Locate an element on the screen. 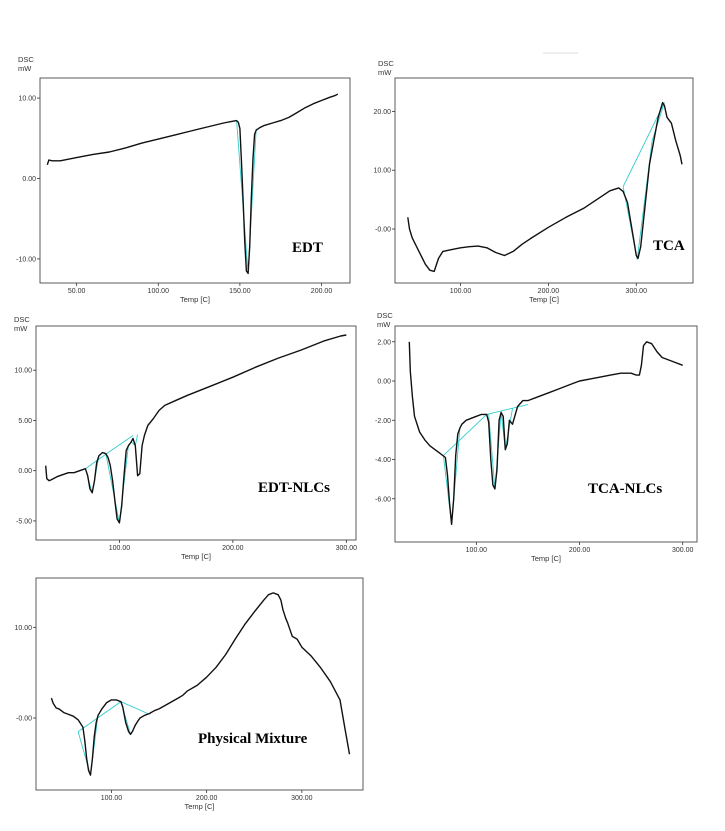 This screenshot has height=831, width=725. y-tick-label: -5.00 is located at coordinates (24, 521).